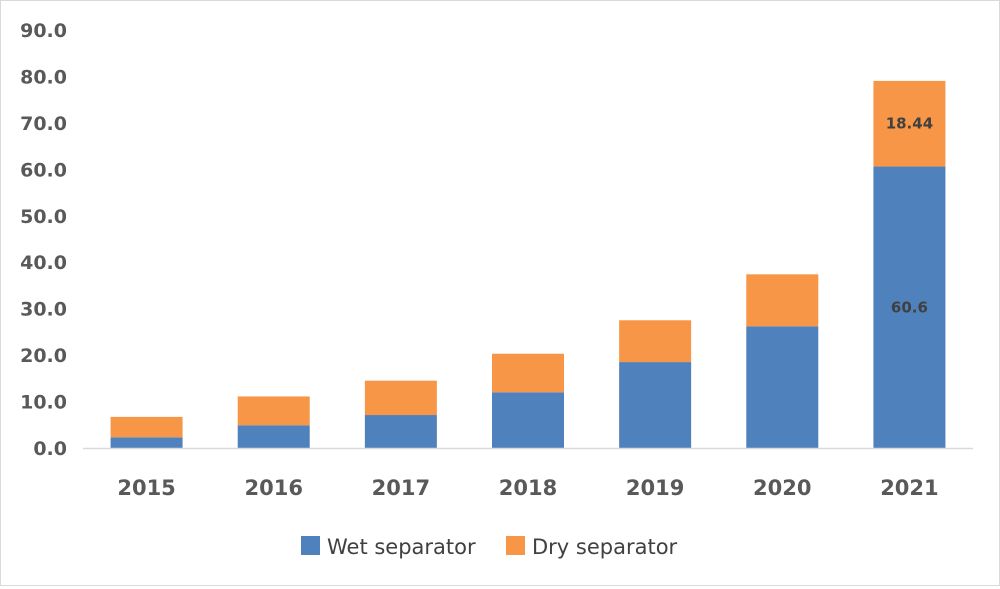 Image resolution: width=1000 pixels, height=589 pixels. I want to click on y-axis: 0.0 10.0 20.0 30.0 40.0 50.0 60.0 70.0 80.0 90.0, so click(43, 240).